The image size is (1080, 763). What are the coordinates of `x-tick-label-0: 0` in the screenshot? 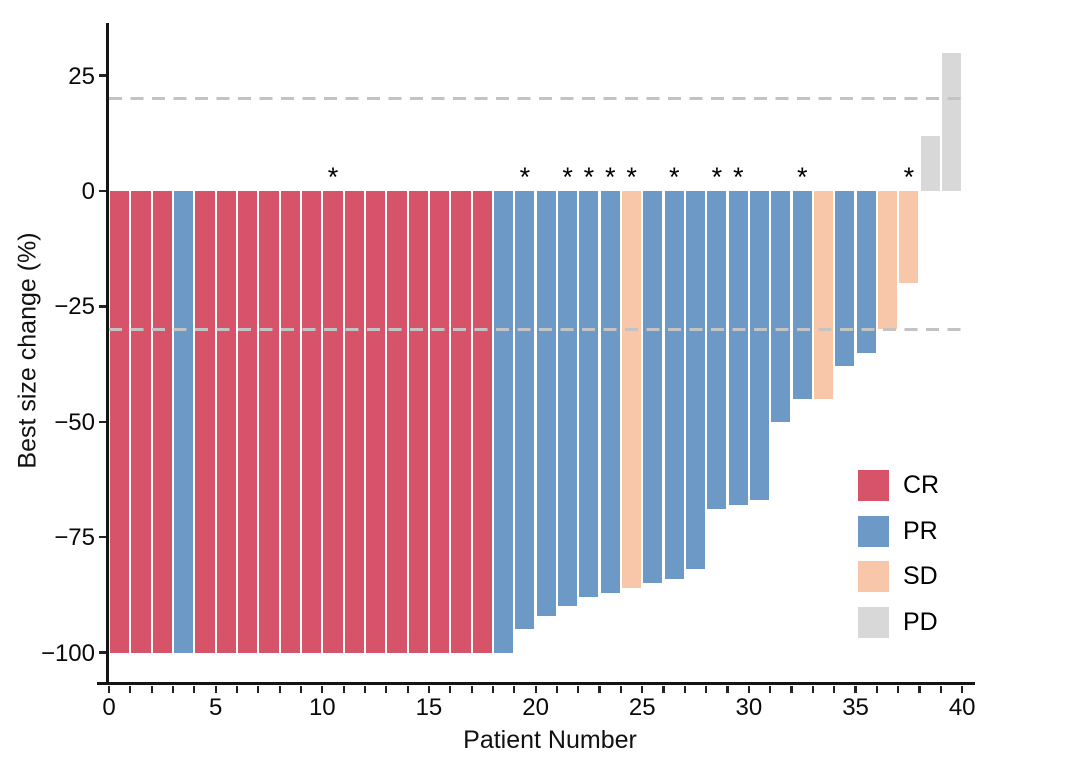 It's located at (109, 707).